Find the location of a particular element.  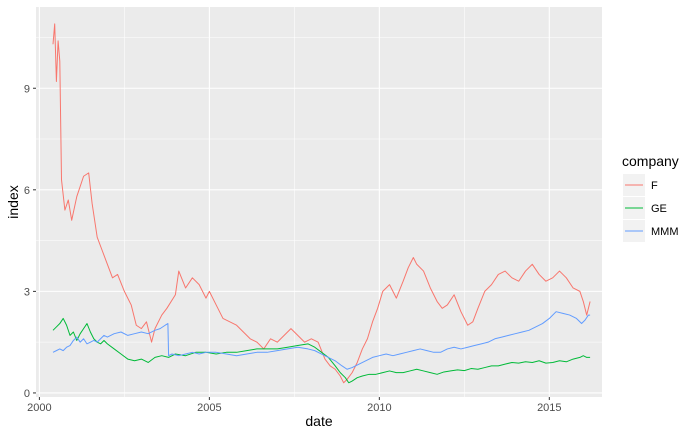

legend: company F GE MMM is located at coordinates (650, 197).